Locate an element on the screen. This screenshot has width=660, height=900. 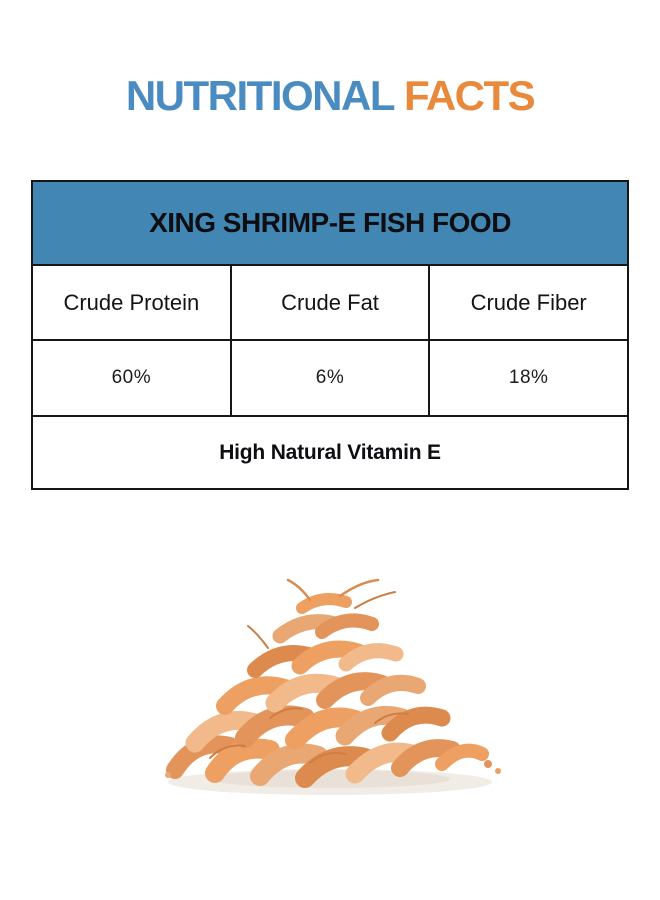
nutrient-label-crude-protein: Crude Protein is located at coordinates (131, 302).